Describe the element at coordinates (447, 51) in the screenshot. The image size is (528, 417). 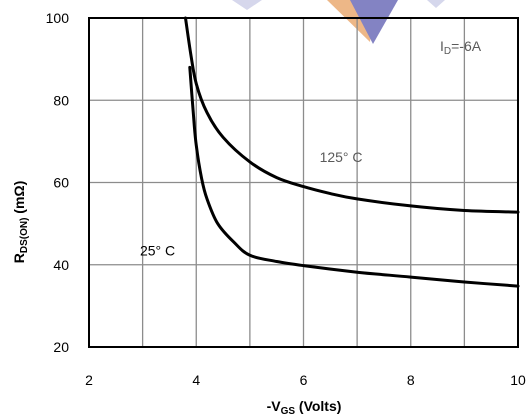
I see `condition-sub: D` at that location.